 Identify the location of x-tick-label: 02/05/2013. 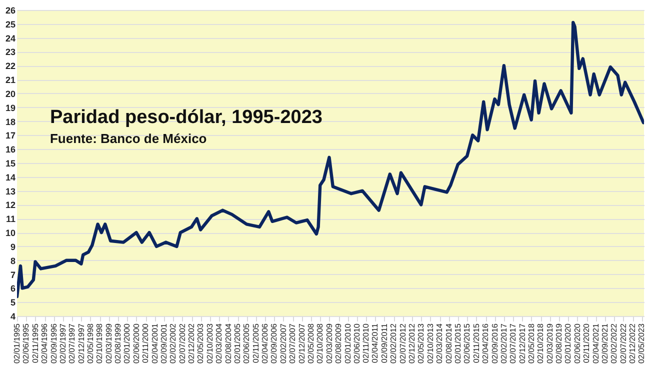
(421, 343).